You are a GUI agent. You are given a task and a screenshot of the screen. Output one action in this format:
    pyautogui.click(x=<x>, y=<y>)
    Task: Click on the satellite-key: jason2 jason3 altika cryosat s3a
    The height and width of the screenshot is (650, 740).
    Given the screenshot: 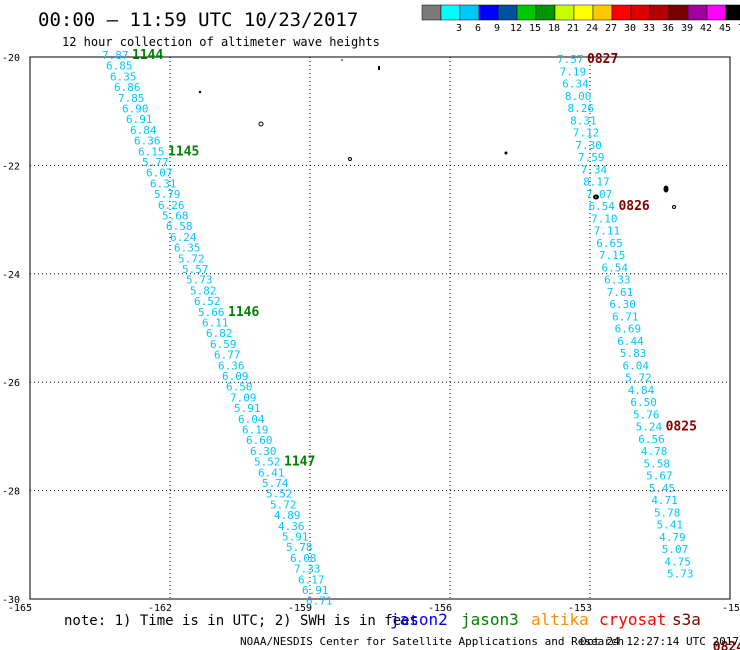 What is the action you would take?
    pyautogui.click(x=545, y=619)
    